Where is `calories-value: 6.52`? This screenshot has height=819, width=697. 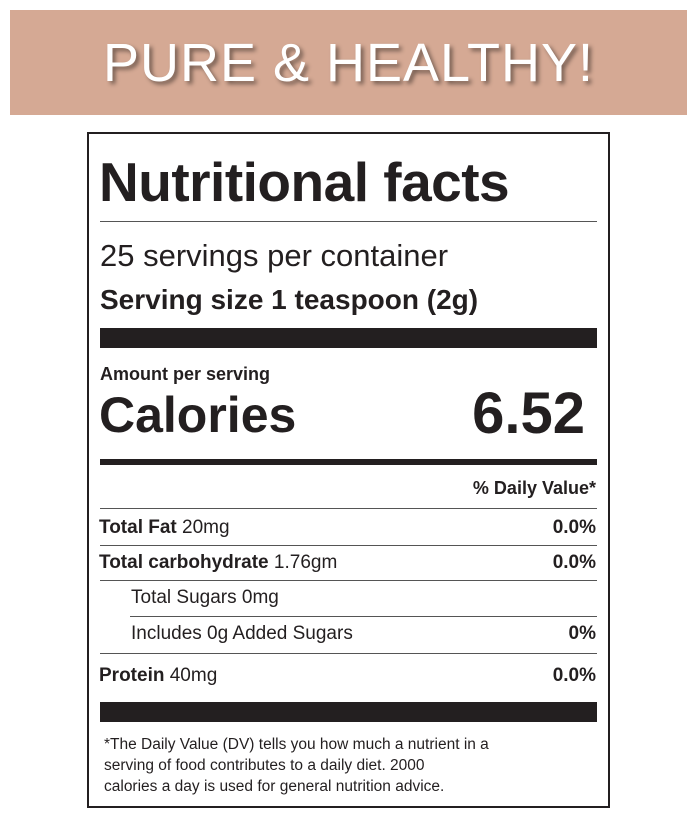 calories-value: 6.52 is located at coordinates (528, 413).